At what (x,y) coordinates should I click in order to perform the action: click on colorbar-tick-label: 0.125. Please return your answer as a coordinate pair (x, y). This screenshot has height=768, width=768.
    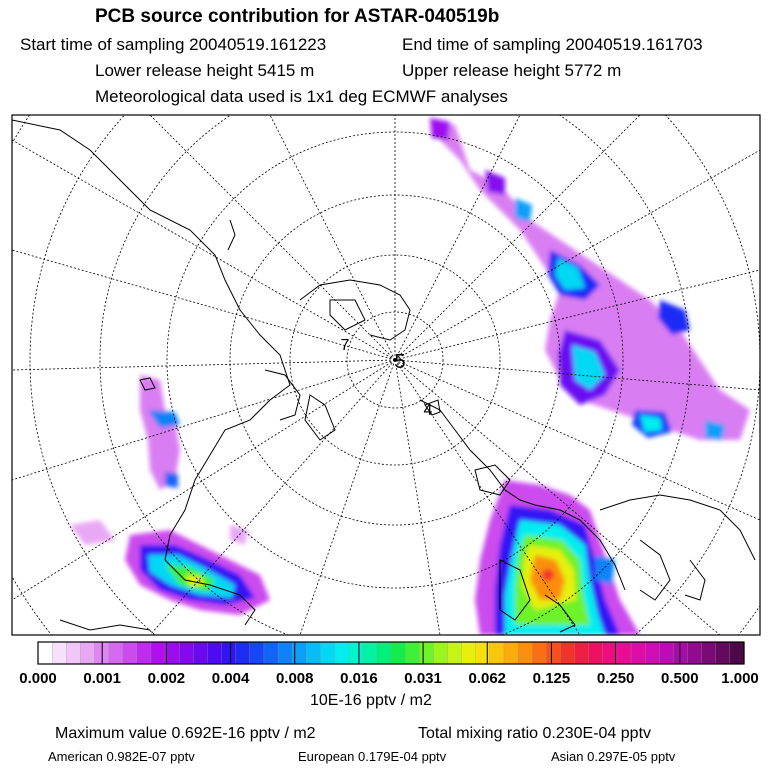
    Looking at the image, I should click on (551, 678).